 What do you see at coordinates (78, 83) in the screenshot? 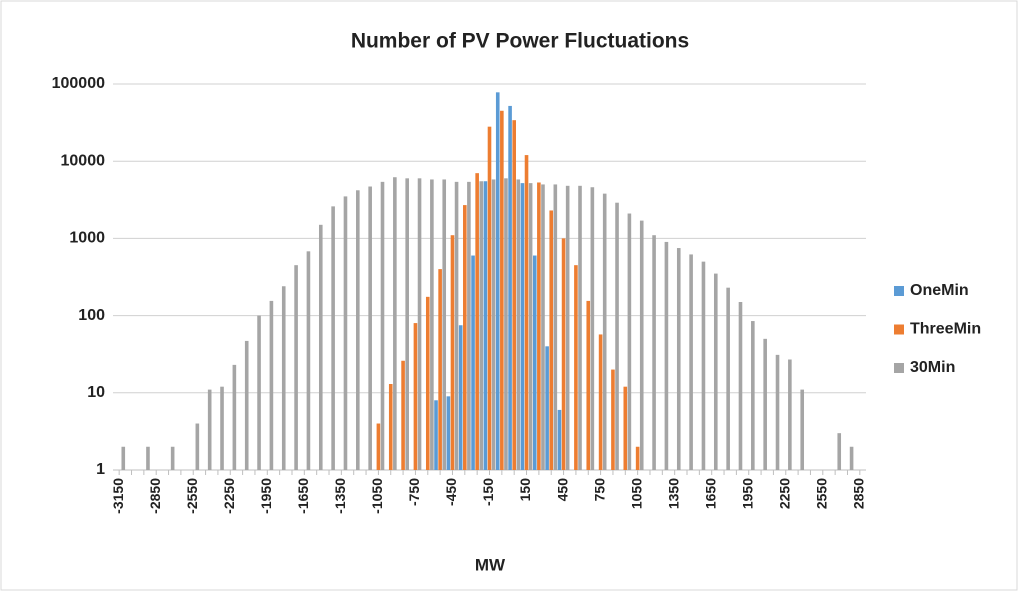
I see `y-tick-label: 100000` at bounding box center [78, 83].